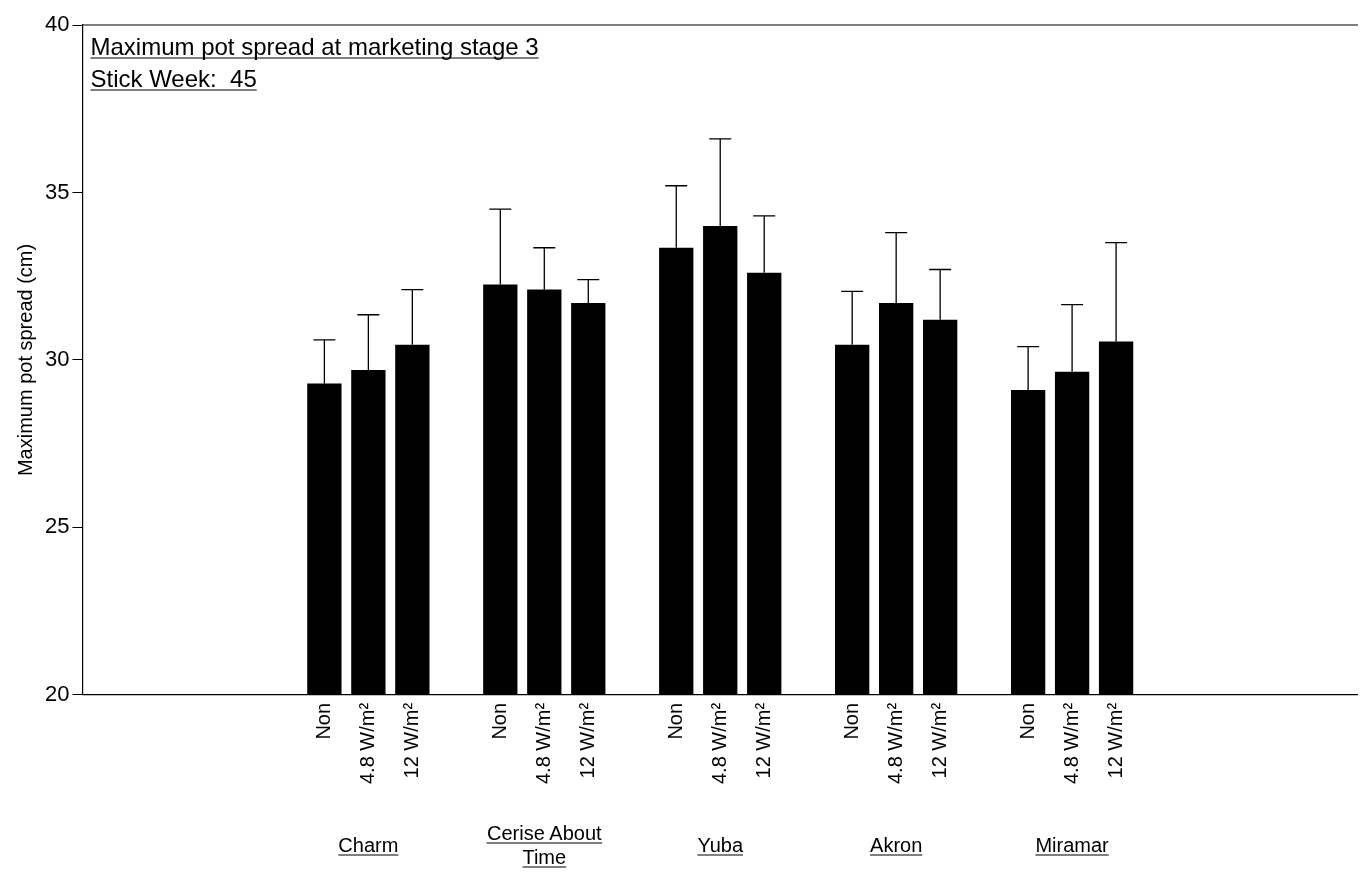 This screenshot has width=1368, height=882. I want to click on y-tick-label: 35, so click(57, 191).